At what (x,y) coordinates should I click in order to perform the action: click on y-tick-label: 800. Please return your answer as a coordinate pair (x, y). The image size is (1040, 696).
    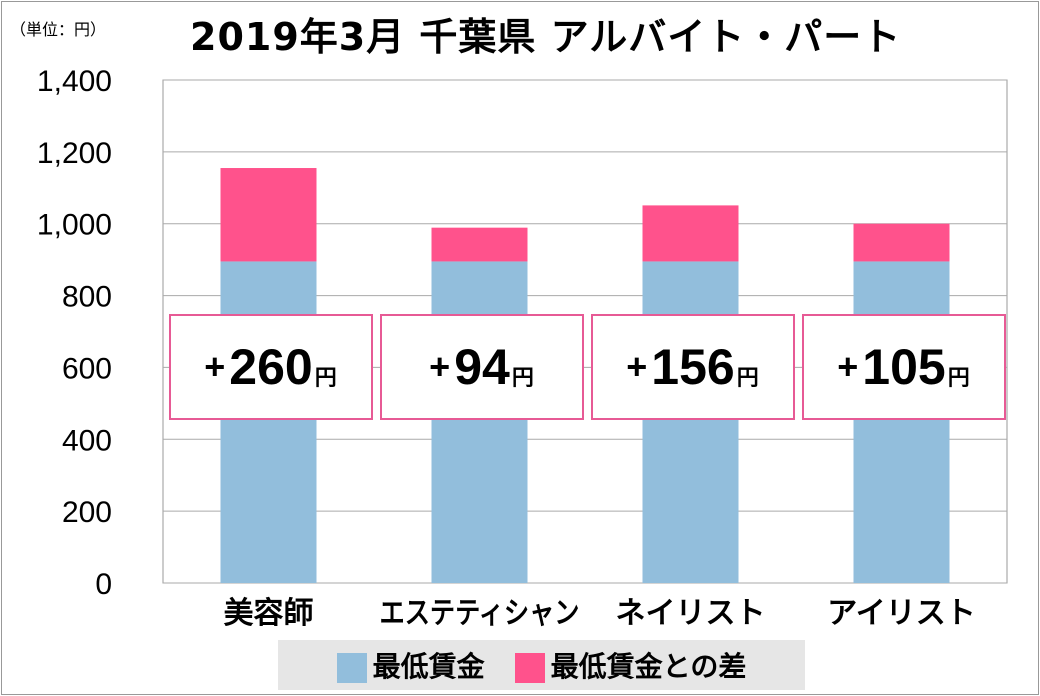
    Looking at the image, I should click on (87, 297).